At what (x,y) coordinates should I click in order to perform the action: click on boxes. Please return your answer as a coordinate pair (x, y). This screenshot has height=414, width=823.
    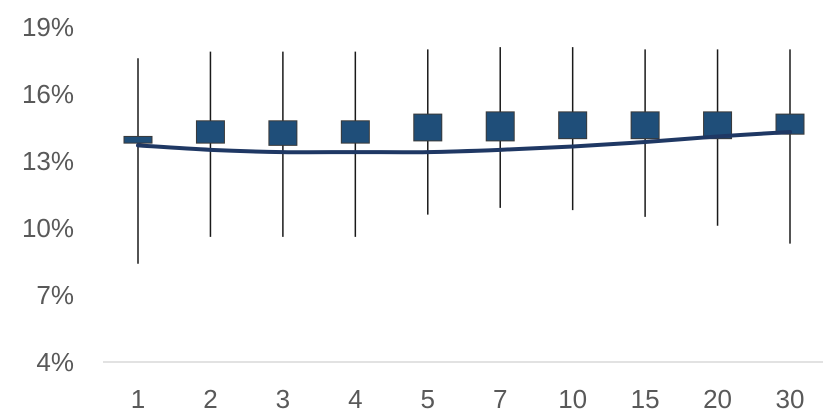
    Looking at the image, I should click on (464, 128).